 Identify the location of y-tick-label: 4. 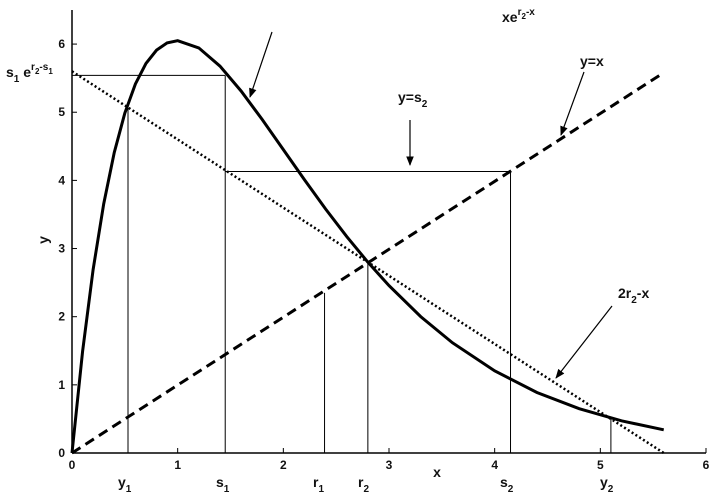
(61, 180).